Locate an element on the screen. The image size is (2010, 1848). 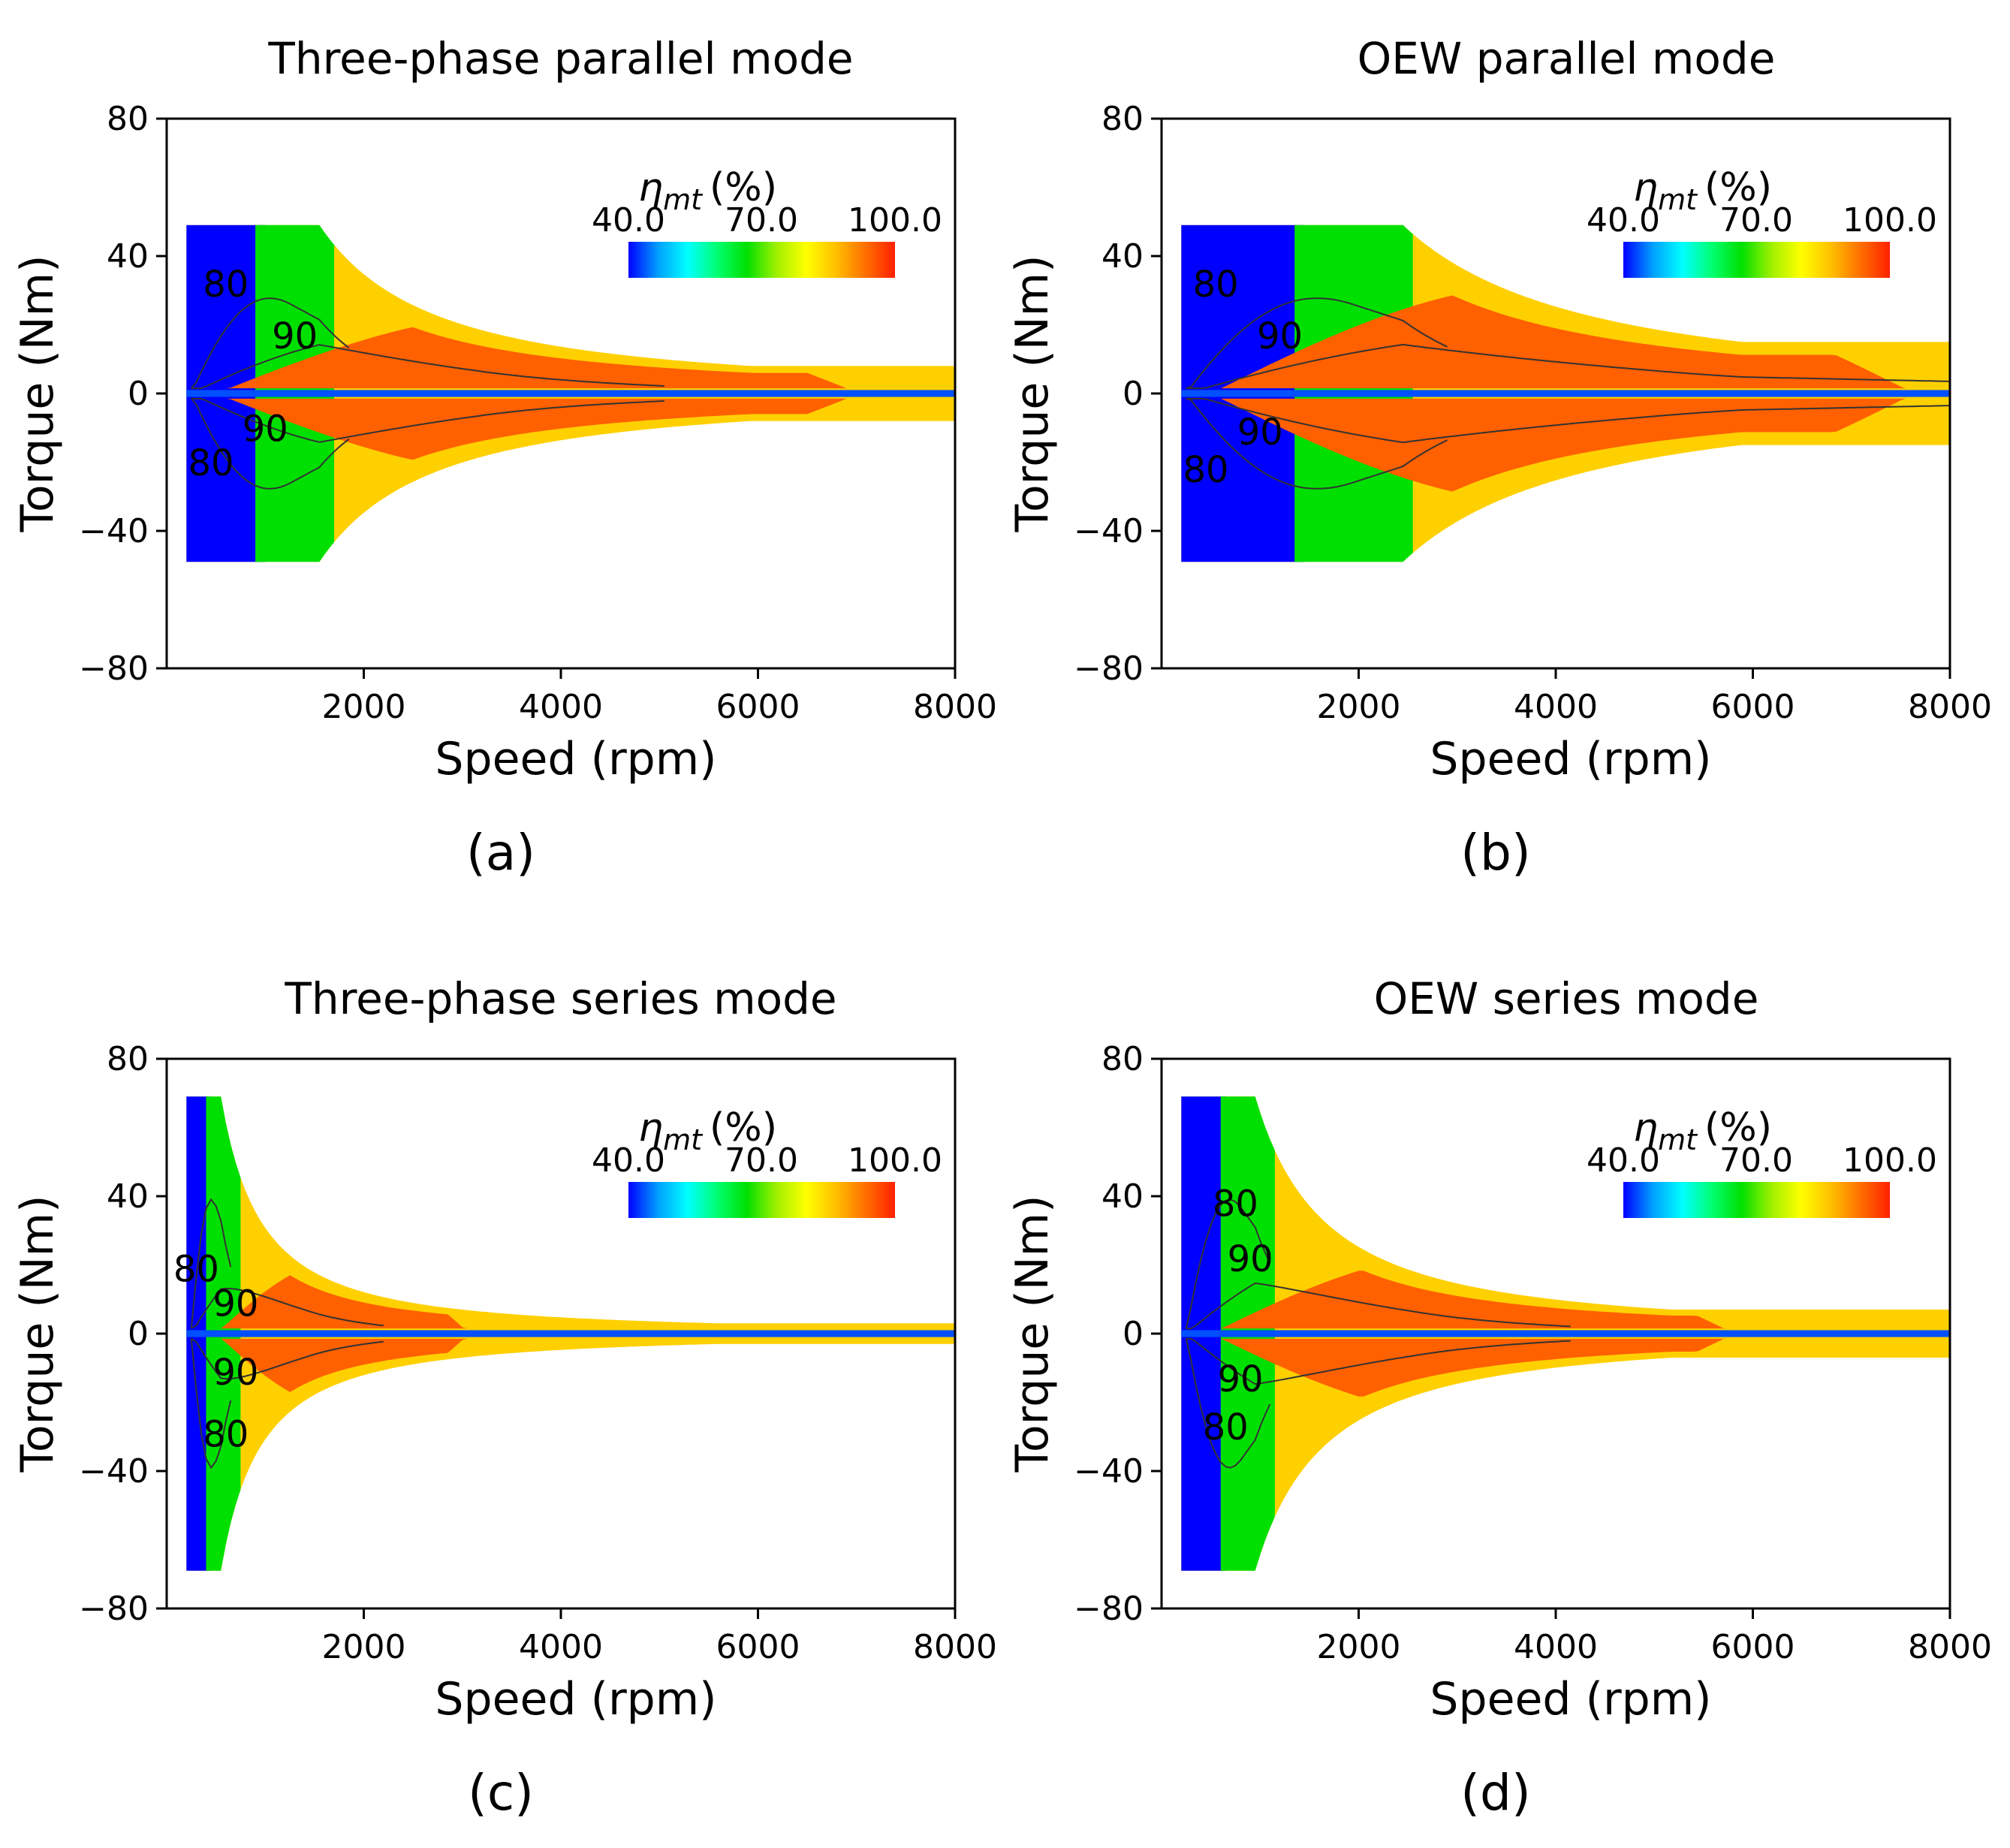
peak-efficiency-region-lower is located at coordinates (1484, 1367).